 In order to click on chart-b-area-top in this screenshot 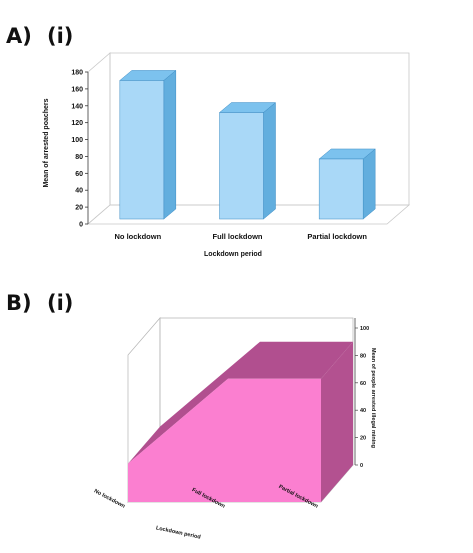, I will do `click(240, 402)`.